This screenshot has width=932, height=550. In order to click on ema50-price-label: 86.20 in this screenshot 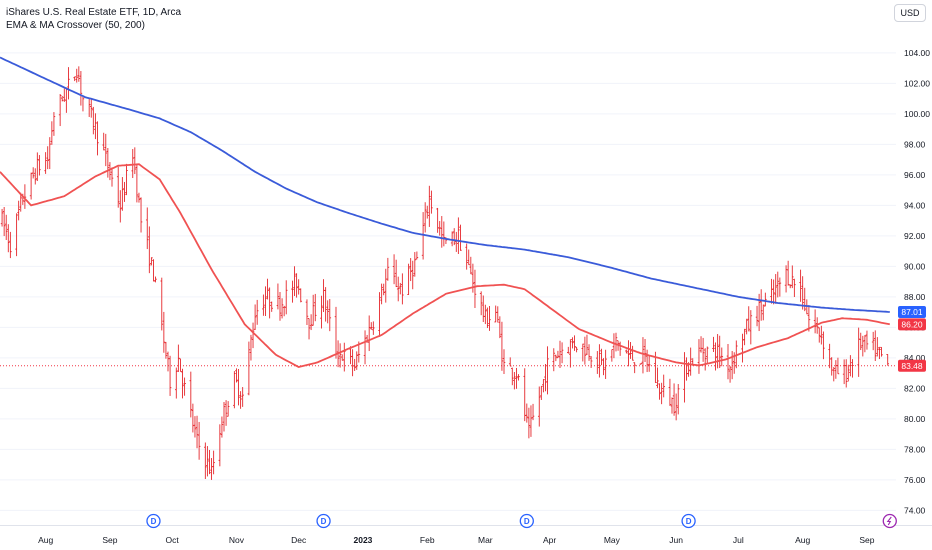, I will do `click(912, 324)`.